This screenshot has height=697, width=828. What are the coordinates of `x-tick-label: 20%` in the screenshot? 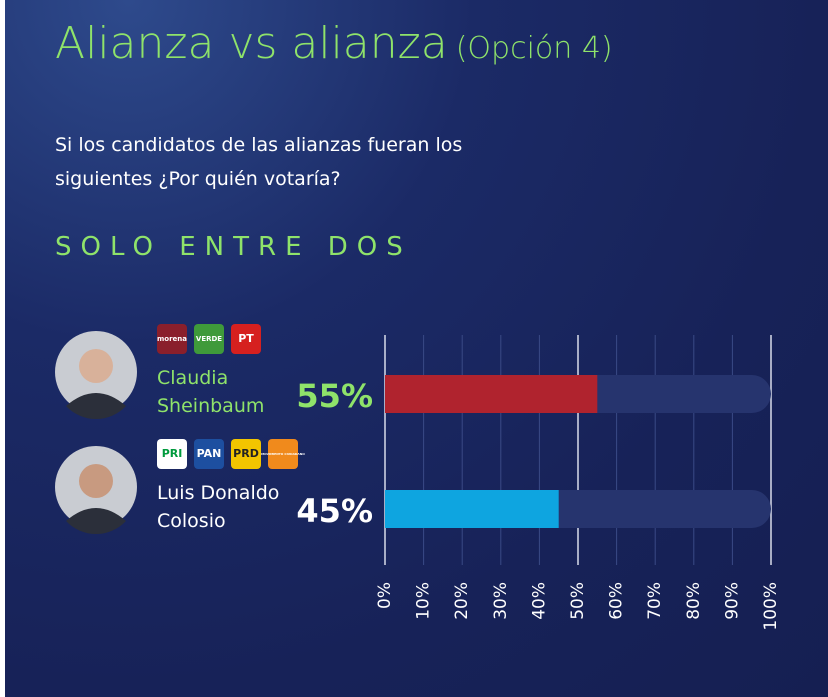 It's located at (462, 601).